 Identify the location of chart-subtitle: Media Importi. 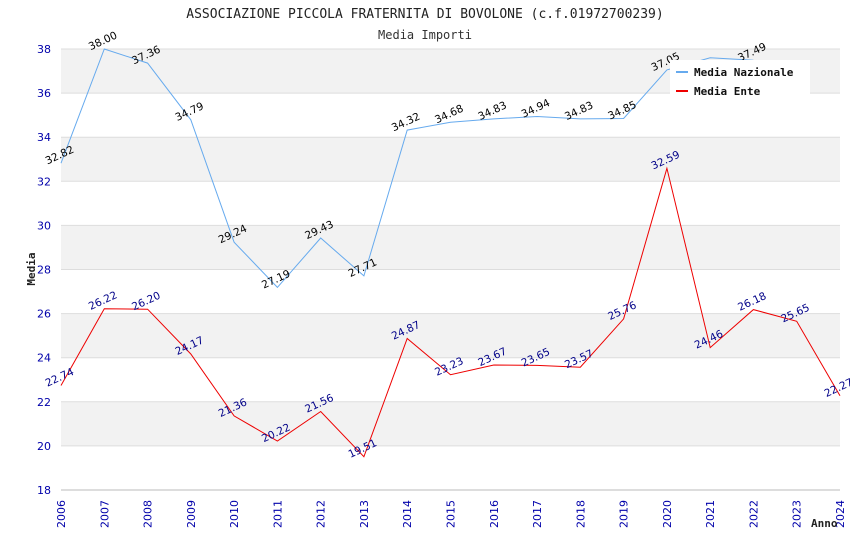
(425, 35).